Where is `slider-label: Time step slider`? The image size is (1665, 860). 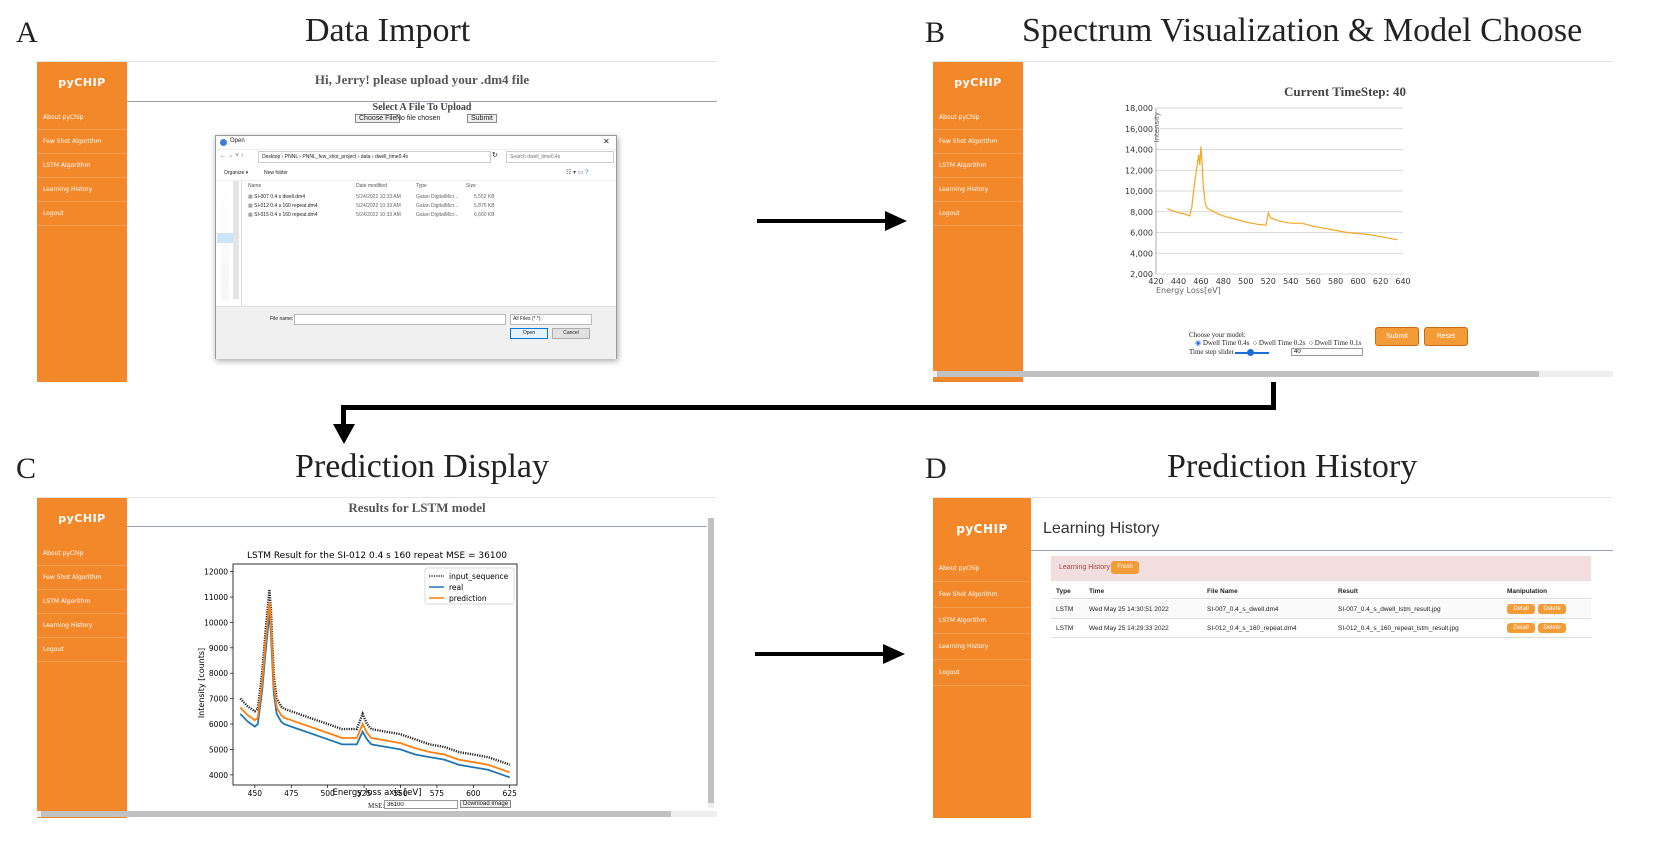
slider-label: Time step slider is located at coordinates (1211, 352).